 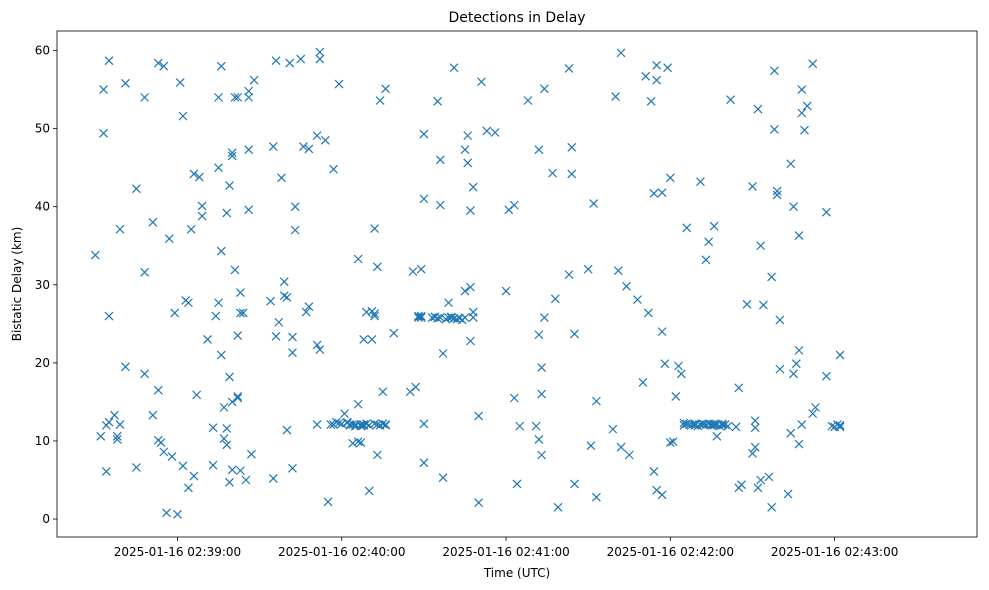 What do you see at coordinates (516, 573) in the screenshot?
I see `x-axis-label: Time (UTC)` at bounding box center [516, 573].